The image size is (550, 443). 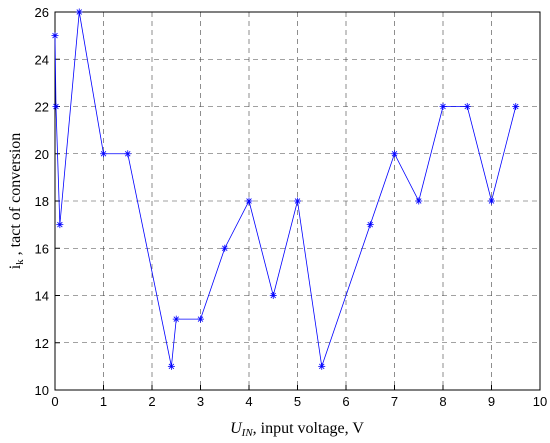 What do you see at coordinates (42, 390) in the screenshot?
I see `y-tick-label: 10` at bounding box center [42, 390].